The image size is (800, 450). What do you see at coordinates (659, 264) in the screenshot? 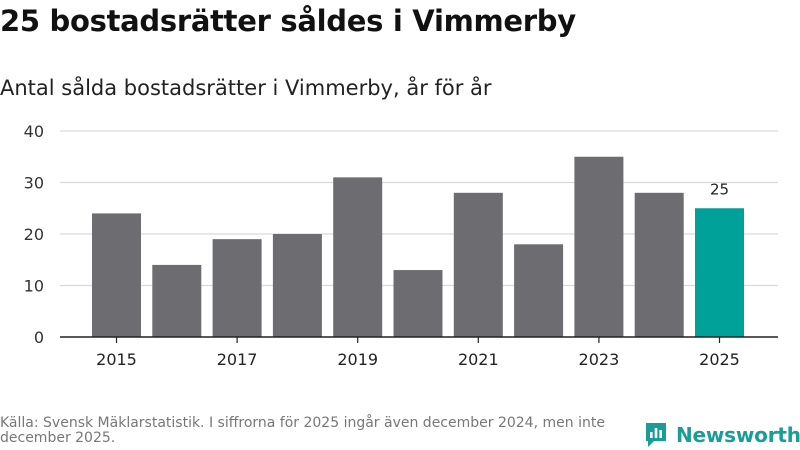
I see `bar-2024` at bounding box center [659, 264].